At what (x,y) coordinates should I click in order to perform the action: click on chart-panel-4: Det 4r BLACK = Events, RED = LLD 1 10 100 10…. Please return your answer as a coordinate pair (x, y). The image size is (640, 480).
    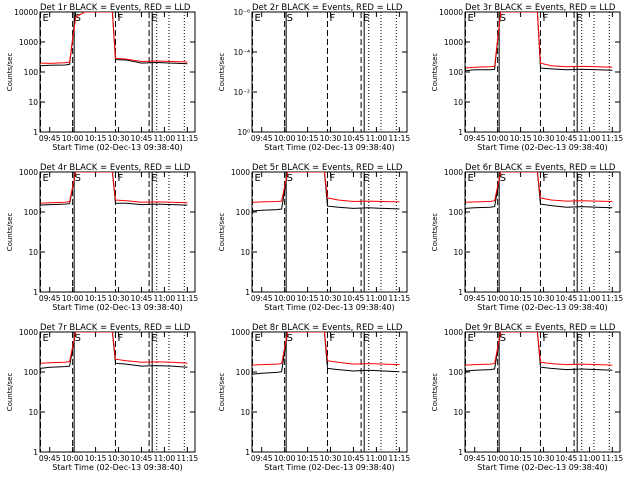
    Looking at the image, I should click on (102, 237).